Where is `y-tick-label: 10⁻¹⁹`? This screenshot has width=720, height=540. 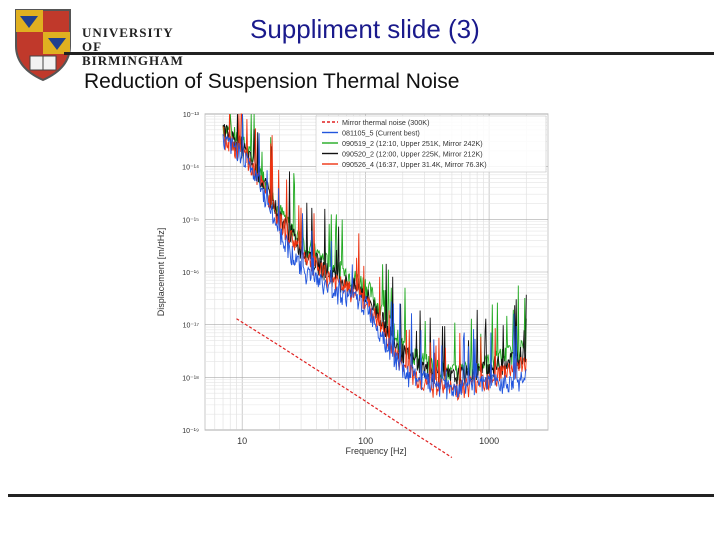
y-tick-label: 10⁻¹⁹ is located at coordinates (190, 431).